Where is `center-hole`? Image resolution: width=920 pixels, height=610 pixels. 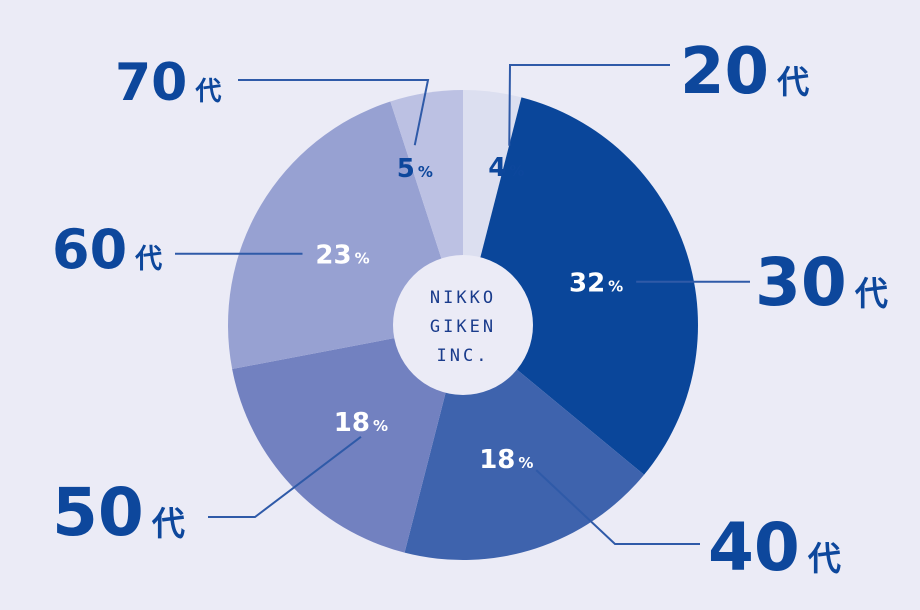 center-hole is located at coordinates (463, 325).